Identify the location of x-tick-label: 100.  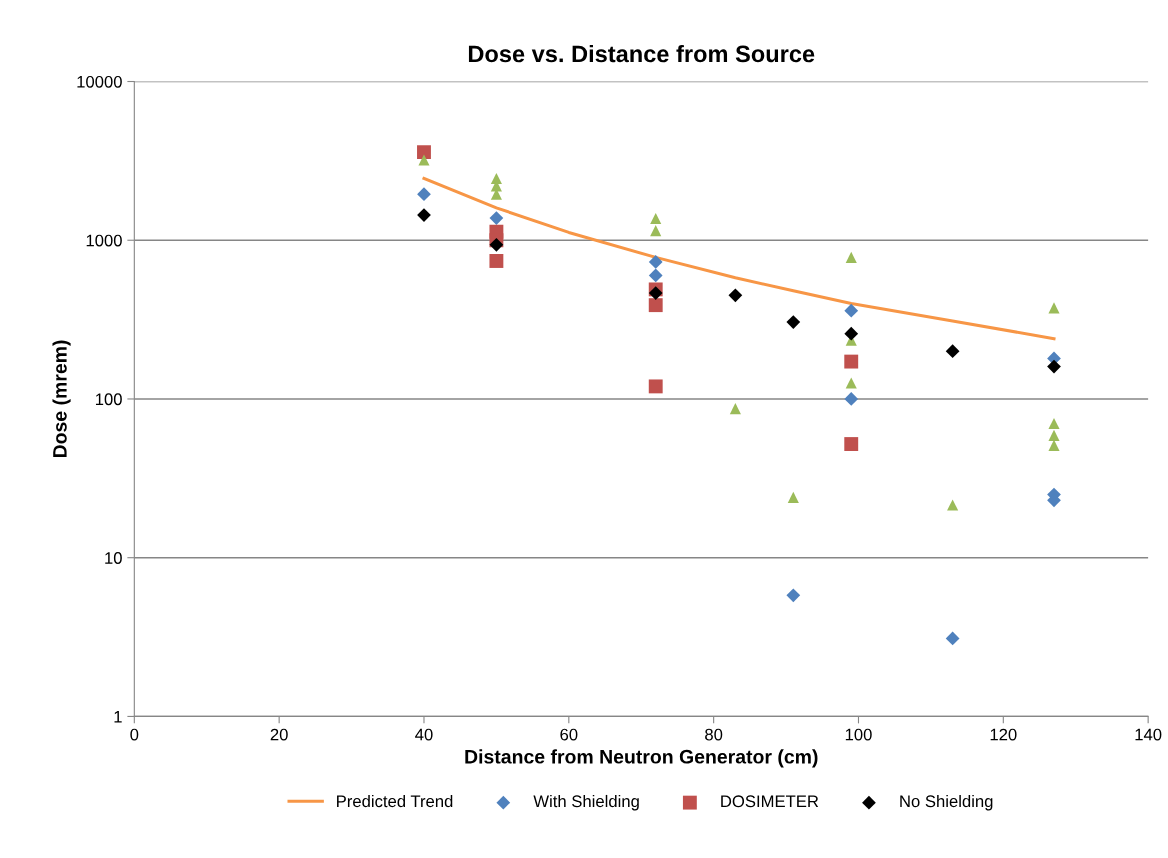
(858, 734).